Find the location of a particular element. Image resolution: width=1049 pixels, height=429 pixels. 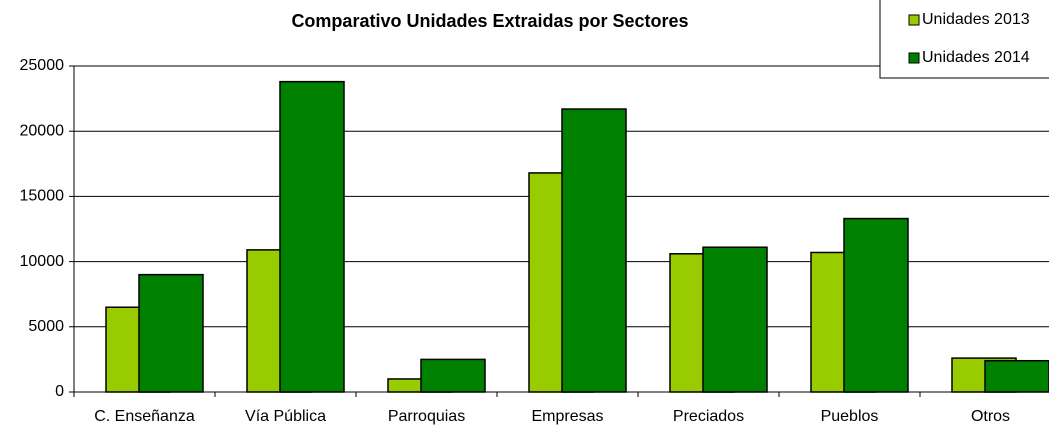

y-tick-label: 20000 is located at coordinates (42, 130).